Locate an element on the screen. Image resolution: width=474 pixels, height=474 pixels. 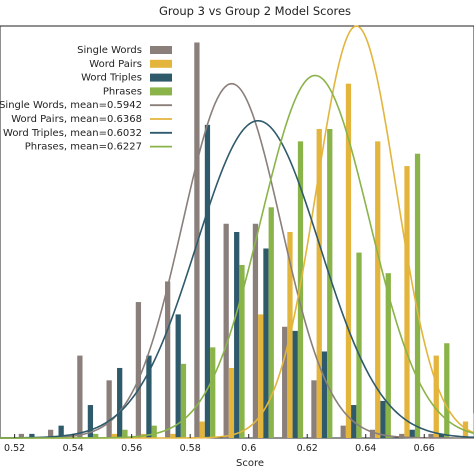
legend-swatch-word-pairs is located at coordinates (161, 63).